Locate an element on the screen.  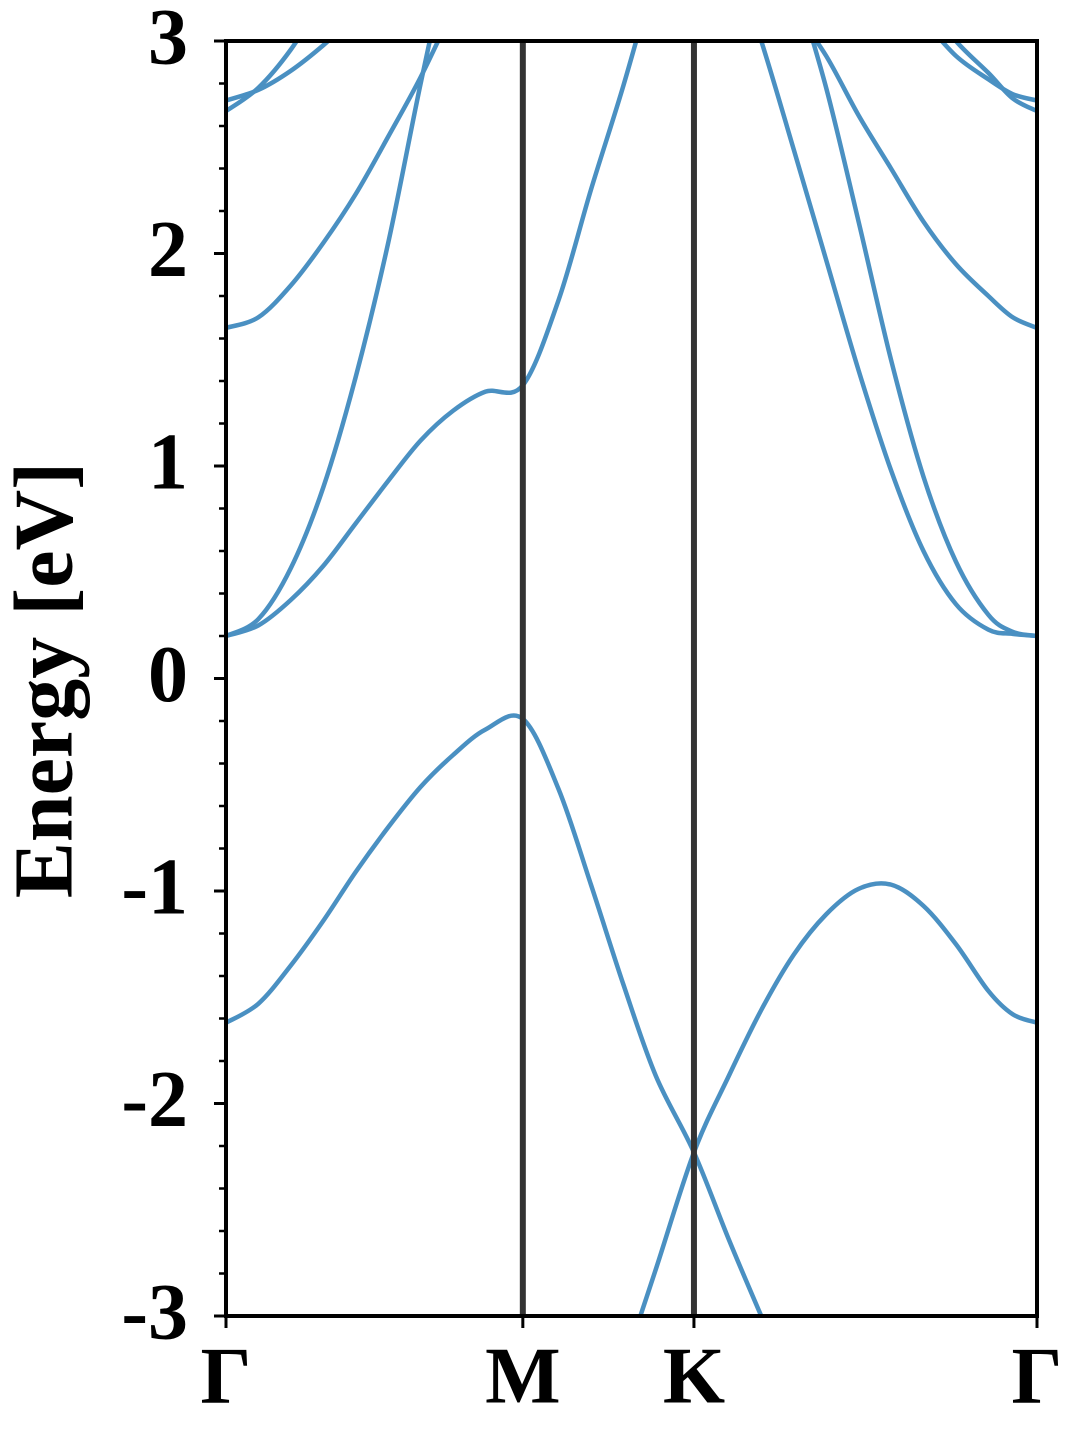
y-tick-label: -2 is located at coordinates (154, 1100).